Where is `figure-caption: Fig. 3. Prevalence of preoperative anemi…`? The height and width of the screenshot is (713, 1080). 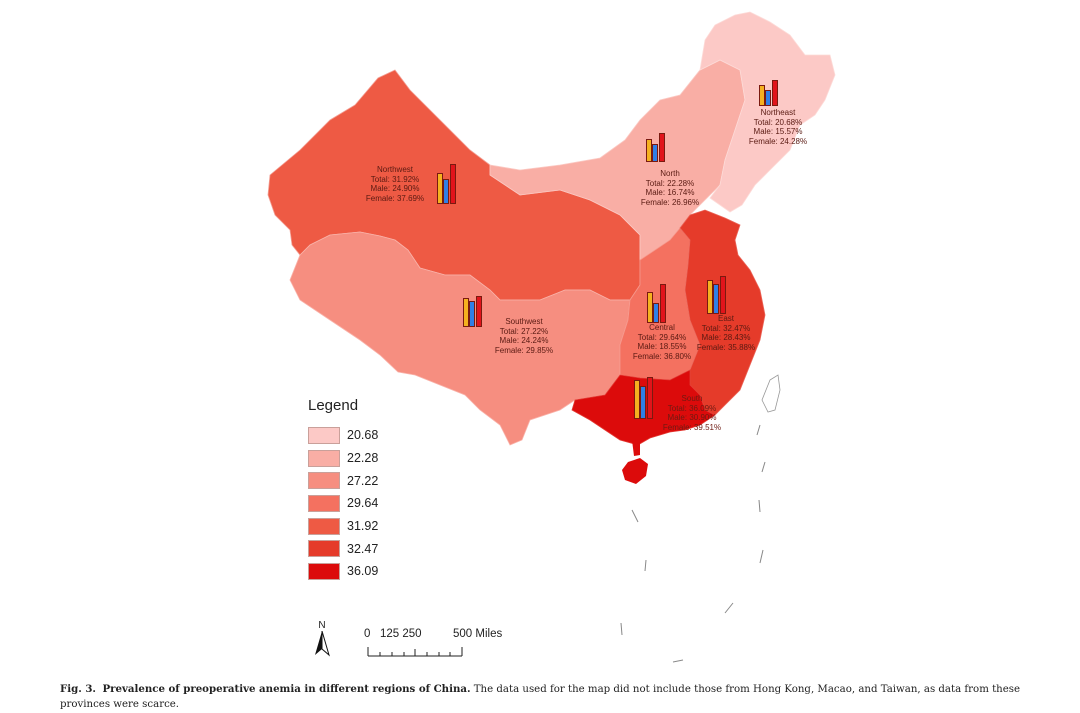 figure-caption: Fig. 3. Prevalence of preoperative anemi… is located at coordinates (550, 697).